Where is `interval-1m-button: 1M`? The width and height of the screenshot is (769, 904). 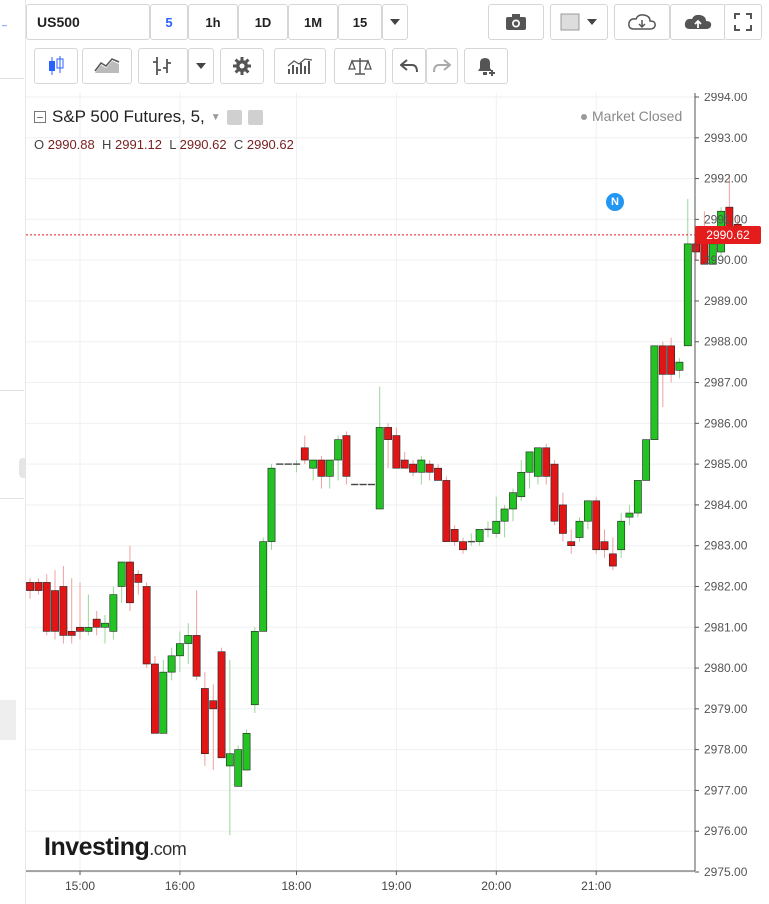 interval-1m-button: 1M is located at coordinates (313, 22).